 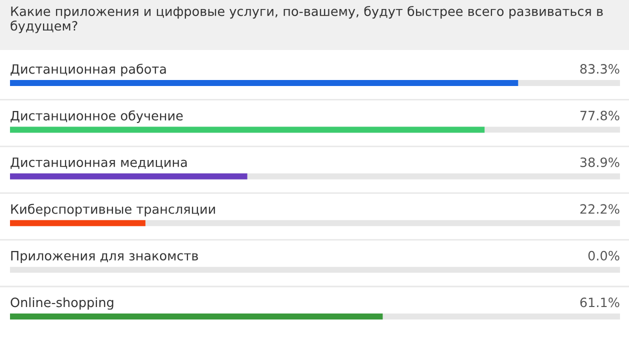 I want to click on data-label: 0.0%, so click(x=604, y=255).